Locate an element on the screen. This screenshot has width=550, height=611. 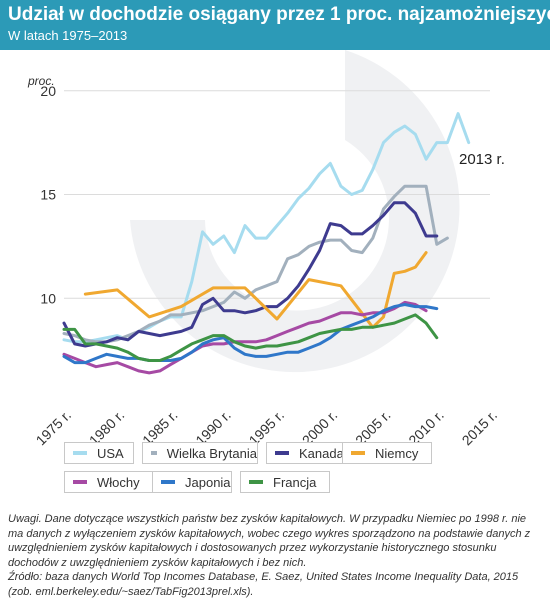
legend-swatch-usa is located at coordinates (80, 453).